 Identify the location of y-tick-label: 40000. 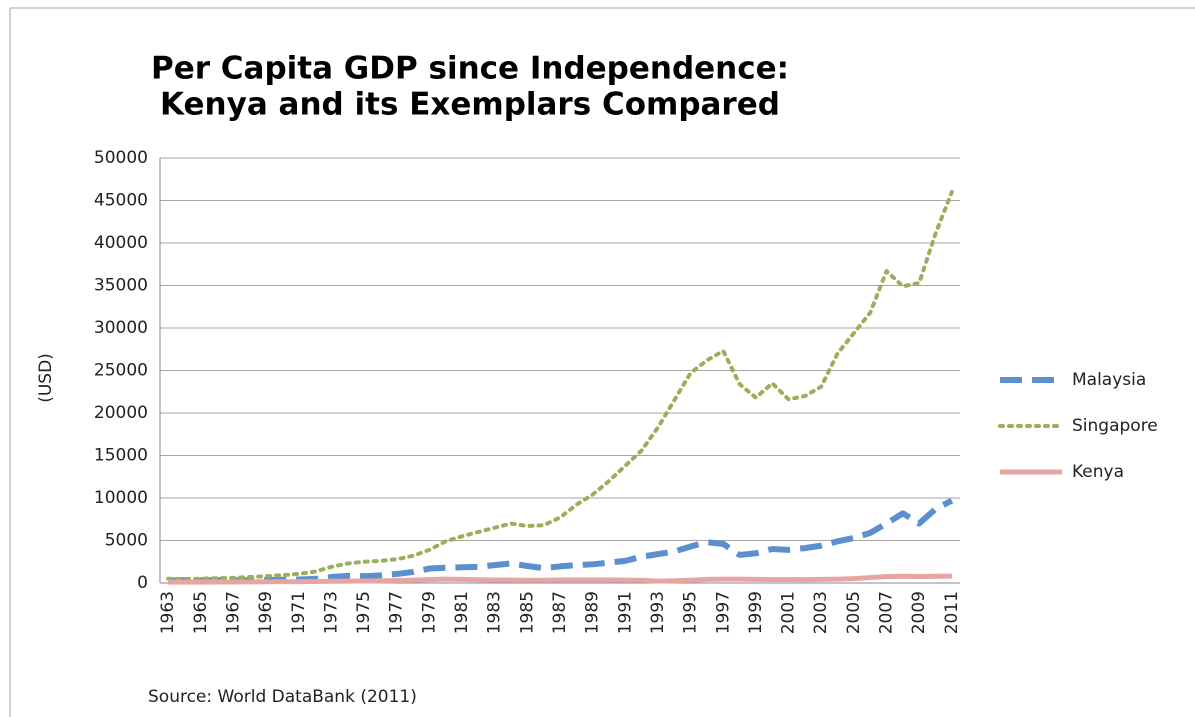
(121, 243).